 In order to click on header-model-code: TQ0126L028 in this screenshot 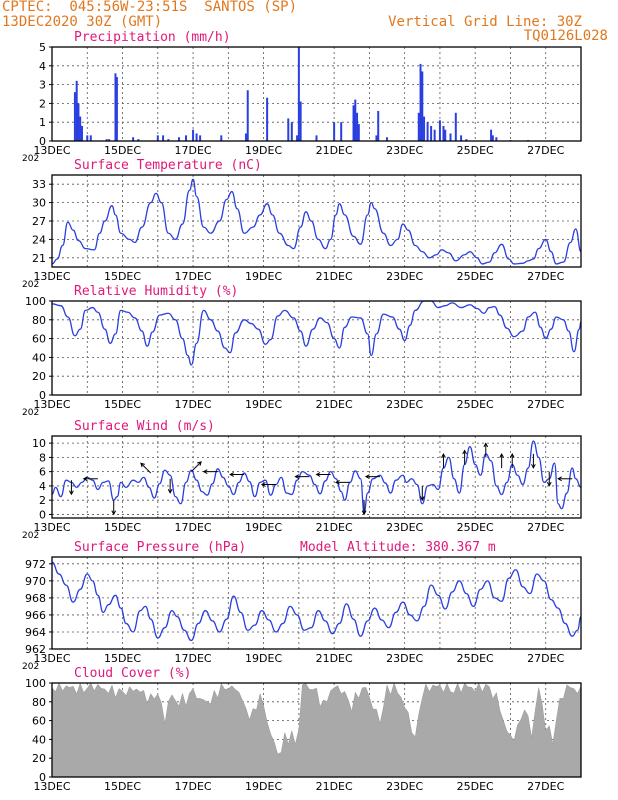, I will do `click(565, 36)`.